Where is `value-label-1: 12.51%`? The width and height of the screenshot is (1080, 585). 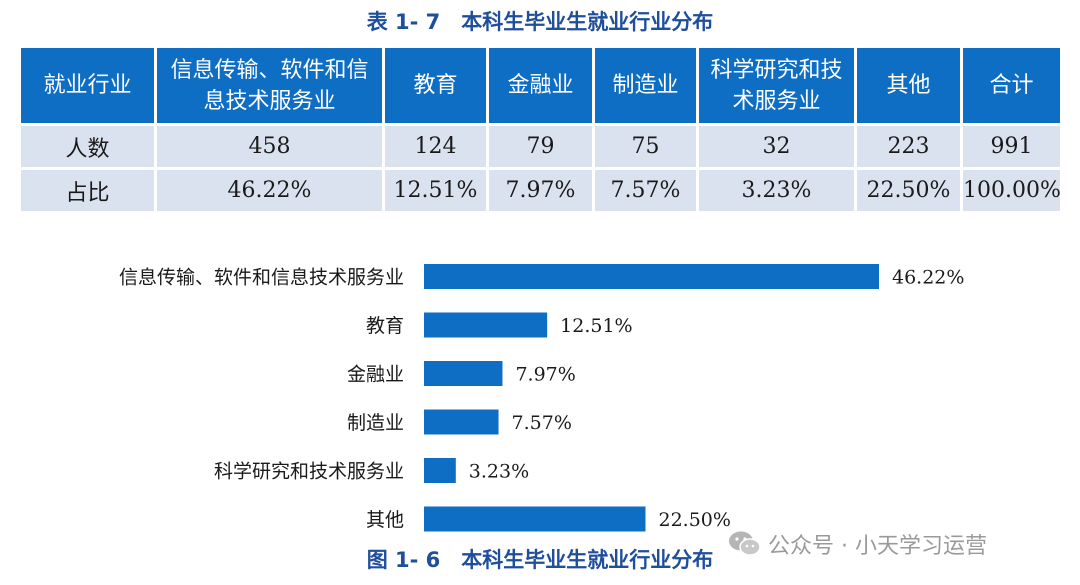 value-label-1: 12.51% is located at coordinates (596, 326).